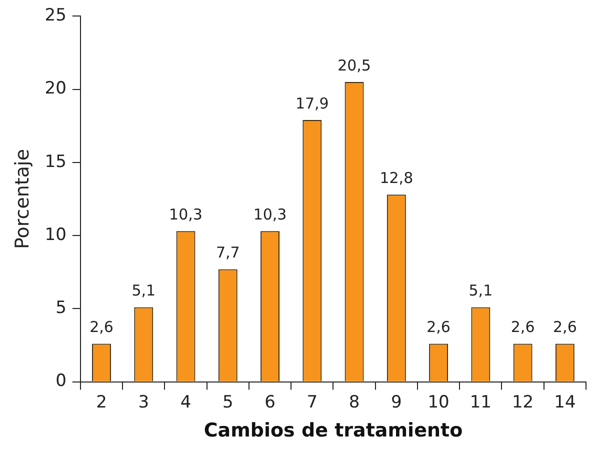 This screenshot has height=451, width=594. I want to click on data-label: 20,5, so click(354, 65).